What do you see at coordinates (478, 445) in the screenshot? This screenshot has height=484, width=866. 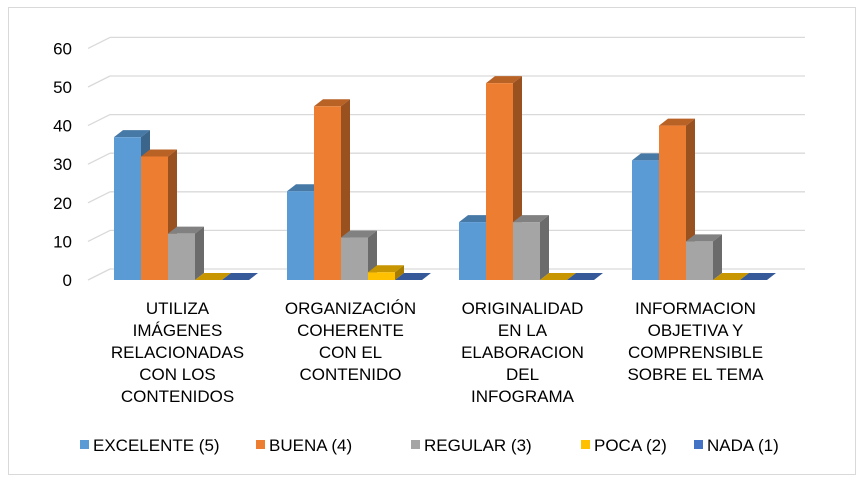 I see `legend-label: REGULAR (3)` at bounding box center [478, 445].